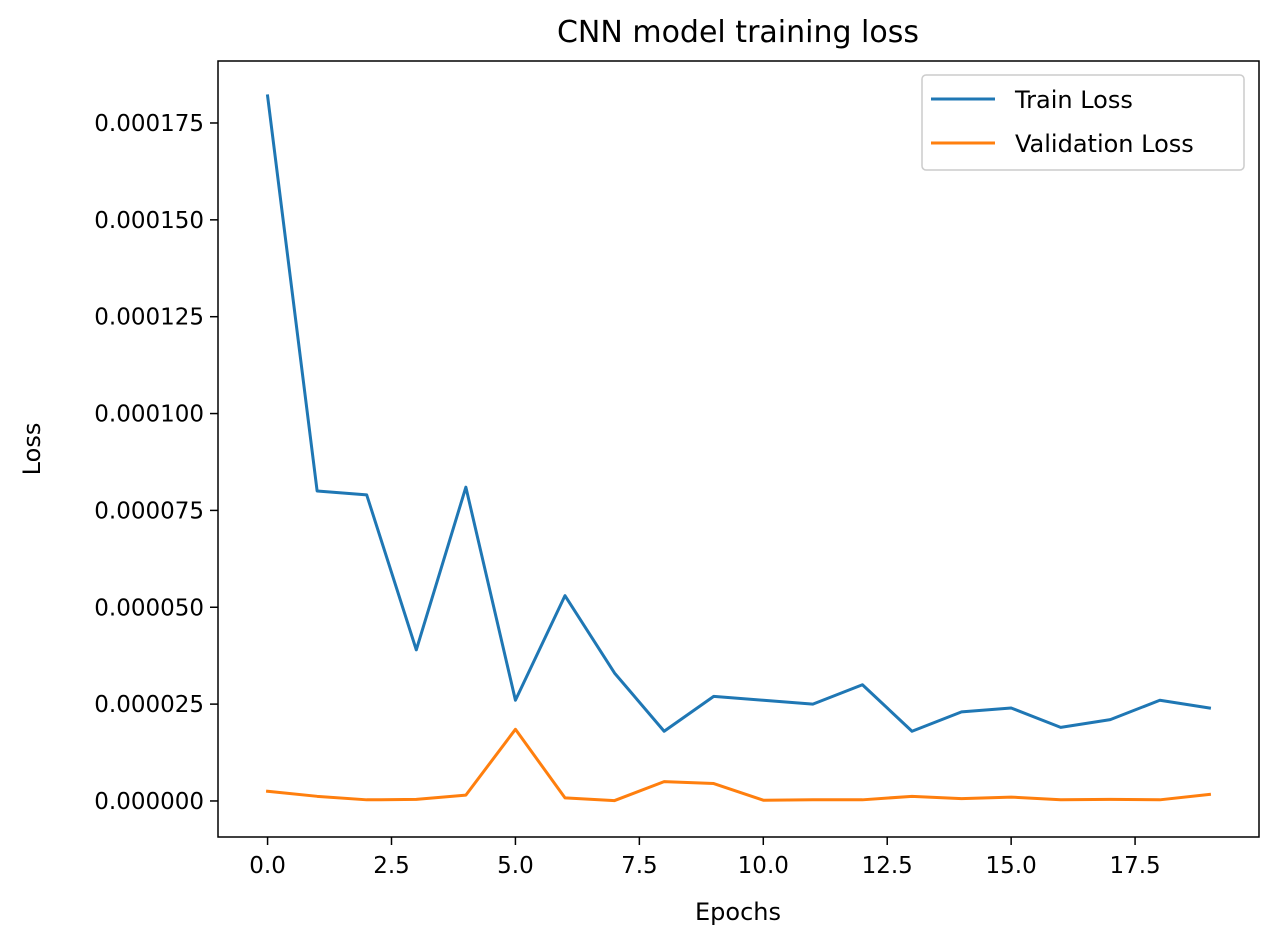  Describe the element at coordinates (267, 866) in the screenshot. I see `x-tick-label: 0.0` at that location.